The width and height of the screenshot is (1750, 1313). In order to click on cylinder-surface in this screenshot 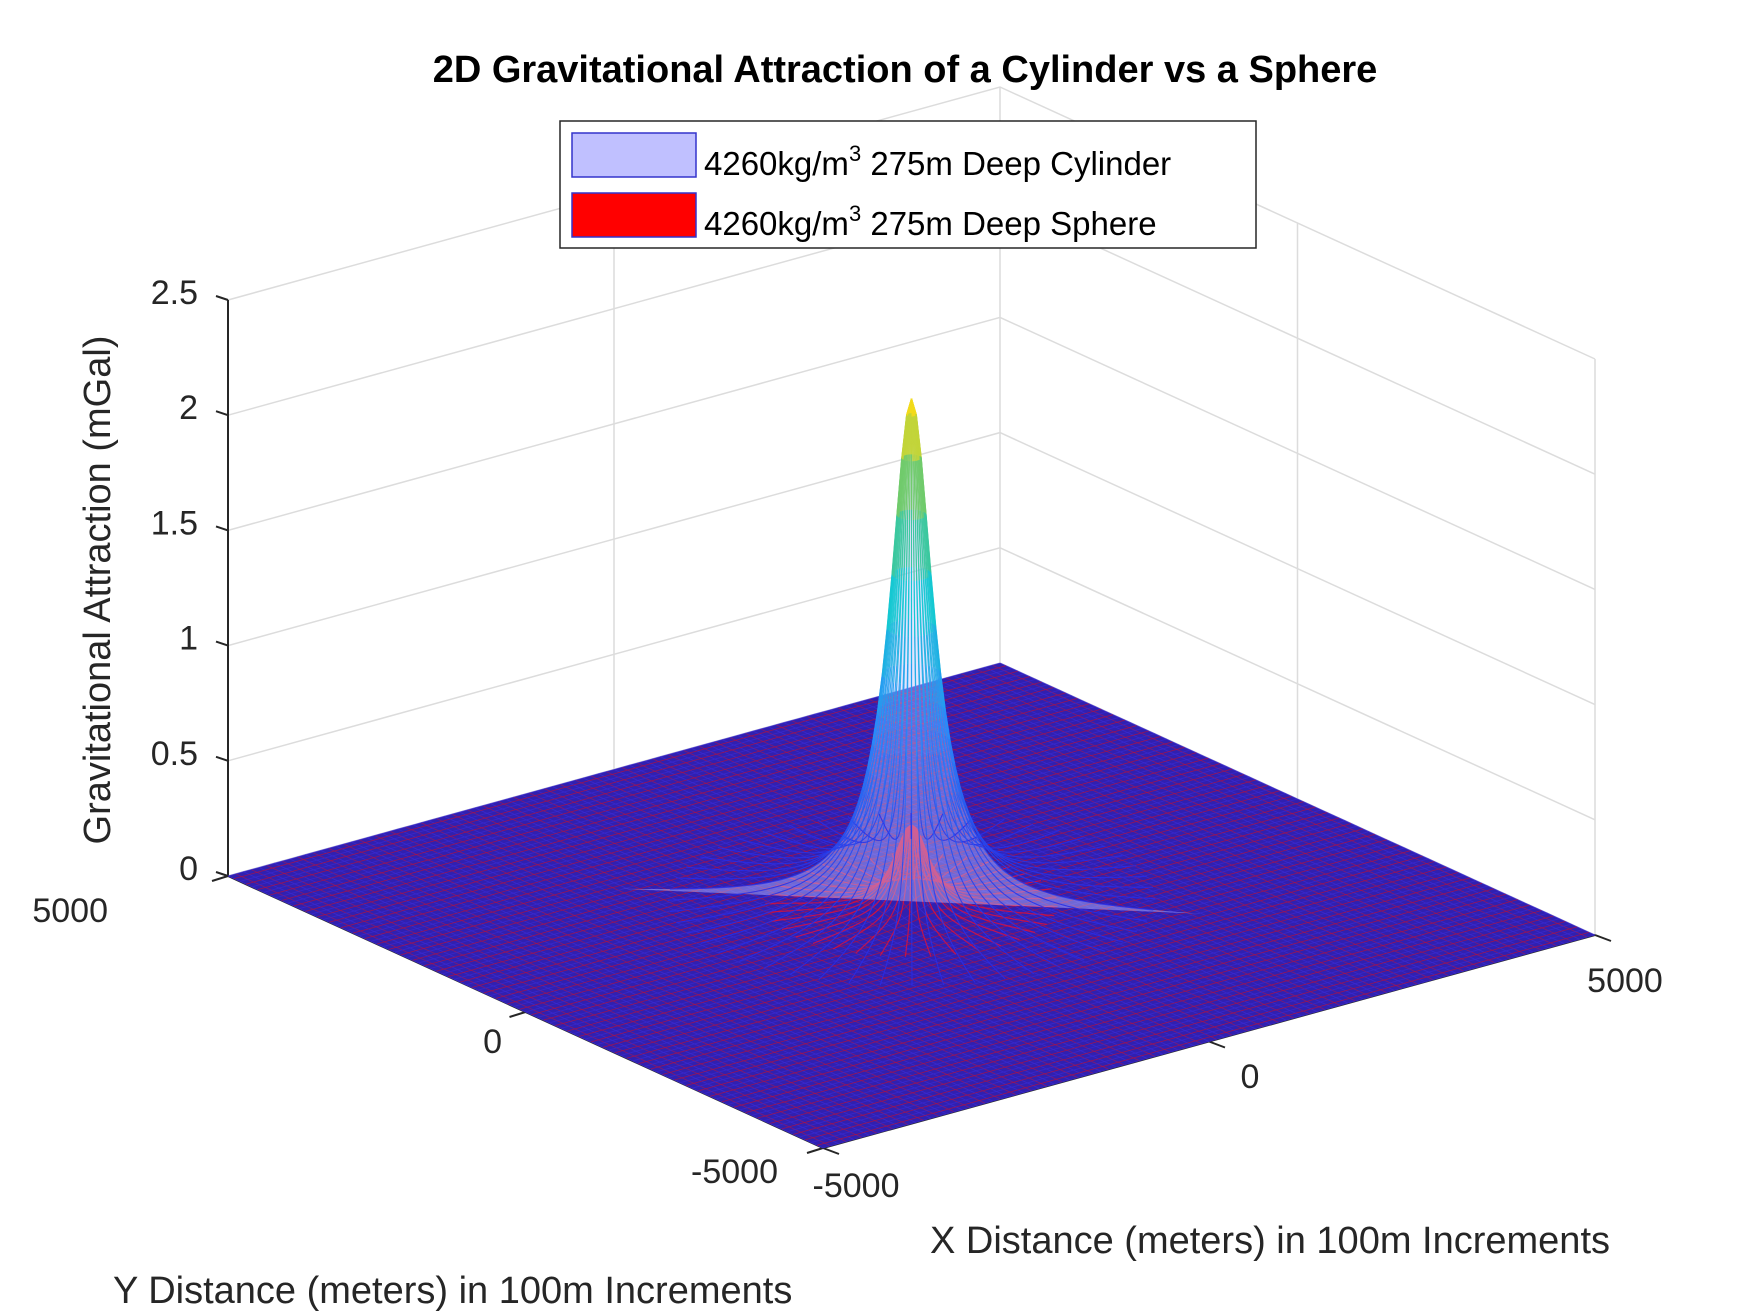, I will do `click(911, 692)`.